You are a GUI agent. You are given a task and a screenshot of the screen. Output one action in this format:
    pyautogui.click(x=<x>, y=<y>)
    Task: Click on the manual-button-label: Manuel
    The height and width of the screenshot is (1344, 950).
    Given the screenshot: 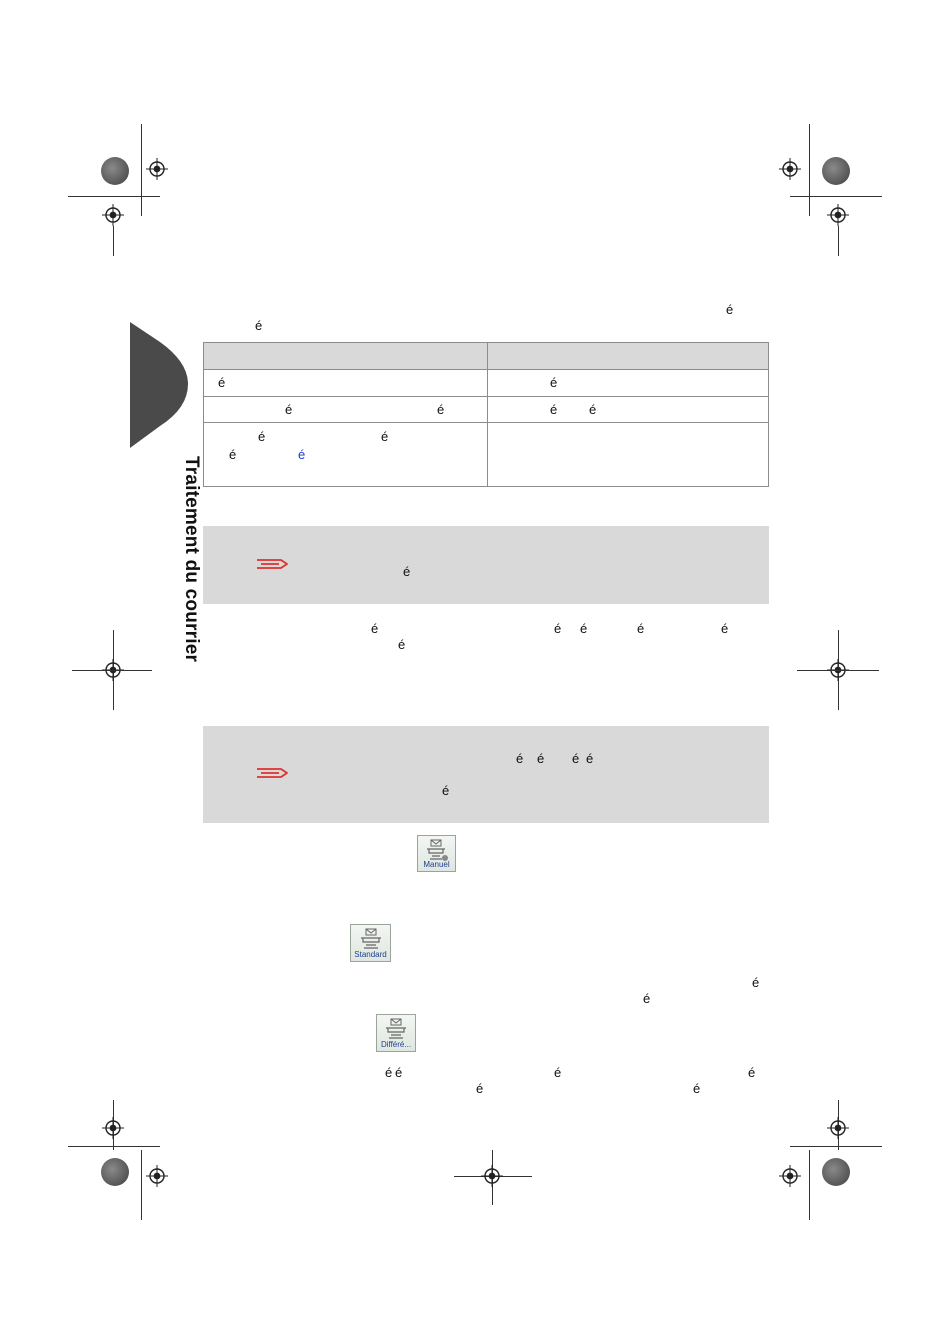 What is the action you would take?
    pyautogui.click(x=436, y=864)
    